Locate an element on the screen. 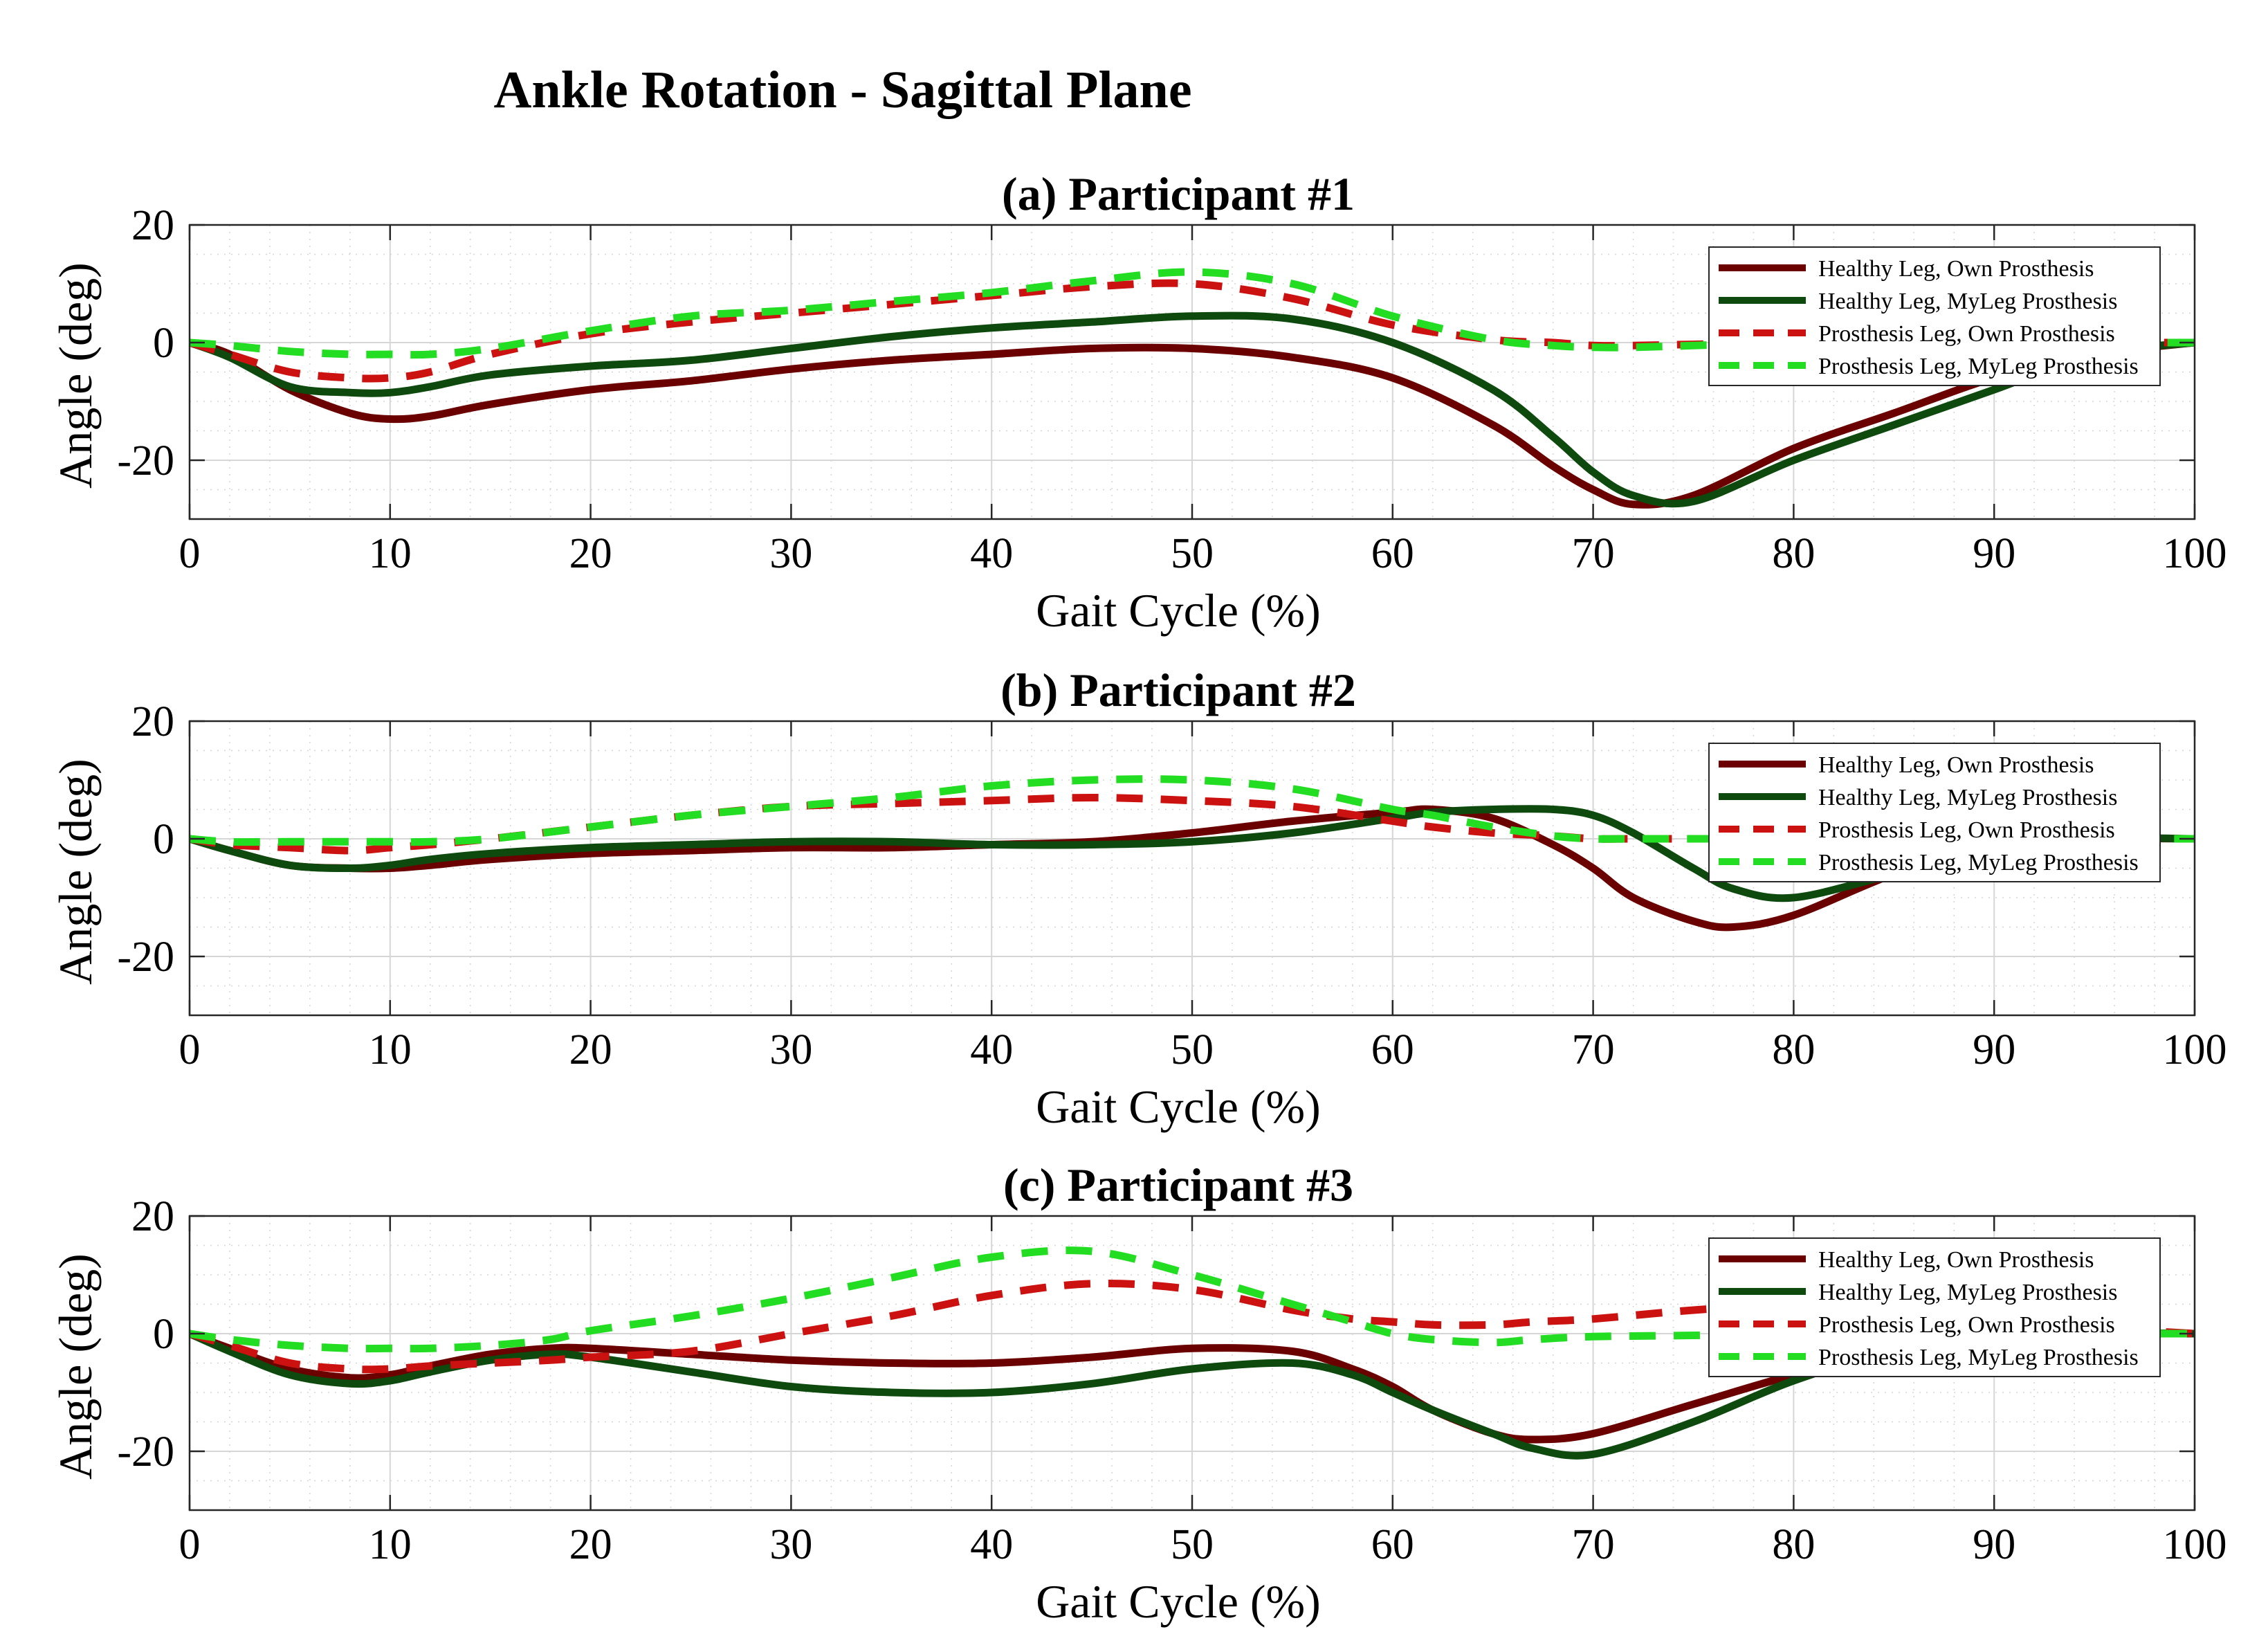 This screenshot has width=2268, height=1652. panel-title: (a) Participant #1 is located at coordinates (1178, 194).